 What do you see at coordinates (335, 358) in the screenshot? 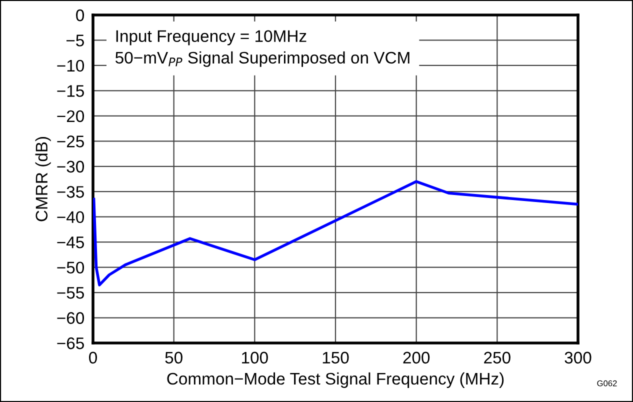
I see `x-tick-label: 150` at bounding box center [335, 358].